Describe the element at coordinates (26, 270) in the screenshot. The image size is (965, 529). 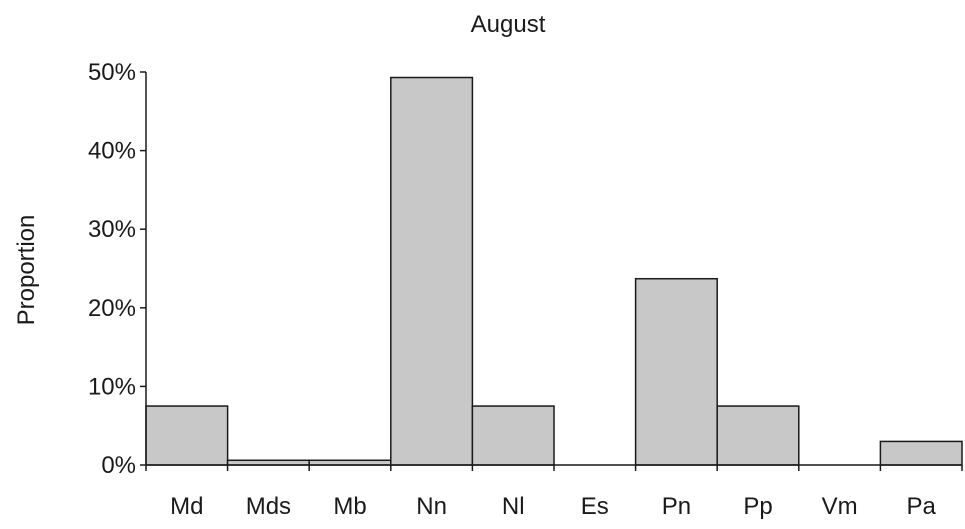
I see `y-axis-title: Proportion` at that location.